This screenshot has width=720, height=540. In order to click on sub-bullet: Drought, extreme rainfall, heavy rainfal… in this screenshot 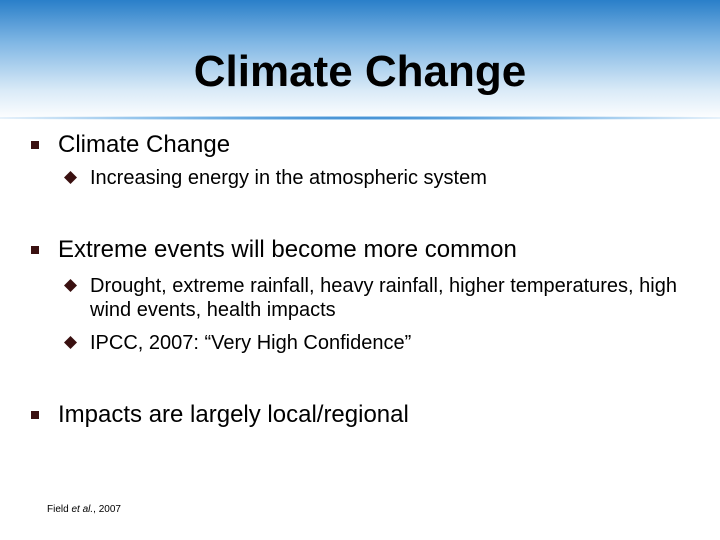, I will do `click(383, 298)`.